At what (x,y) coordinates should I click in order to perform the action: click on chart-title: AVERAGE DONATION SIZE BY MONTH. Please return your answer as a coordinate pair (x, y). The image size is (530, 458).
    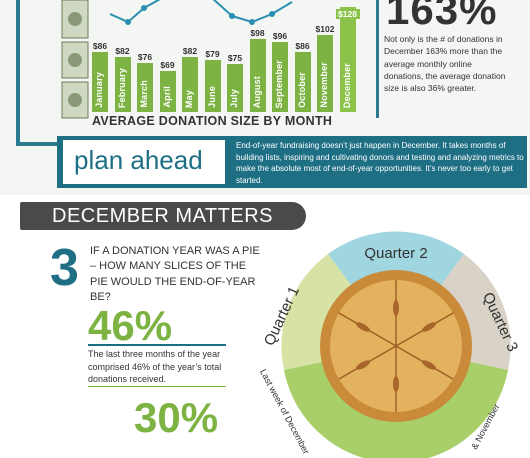
    Looking at the image, I should click on (212, 121).